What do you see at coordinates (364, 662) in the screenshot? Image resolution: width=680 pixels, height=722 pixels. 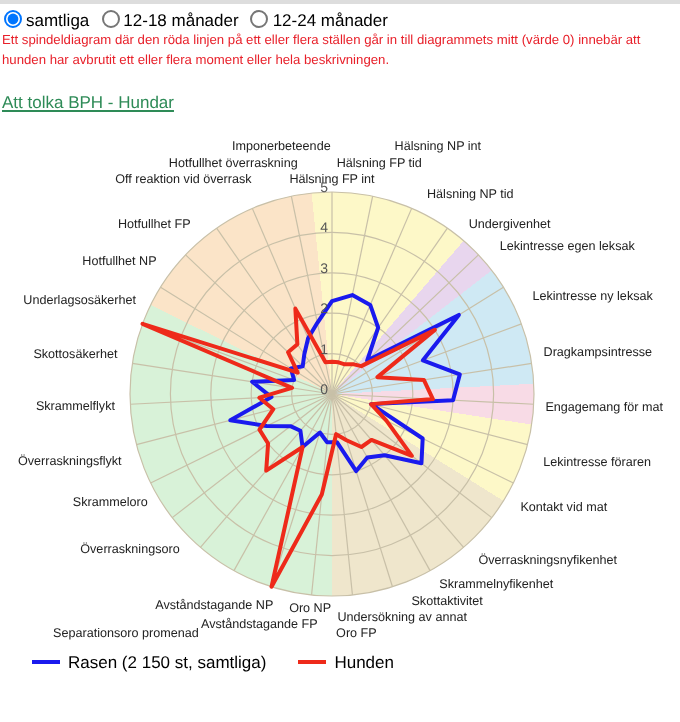 I see `legend-label: Hunden` at bounding box center [364, 662].